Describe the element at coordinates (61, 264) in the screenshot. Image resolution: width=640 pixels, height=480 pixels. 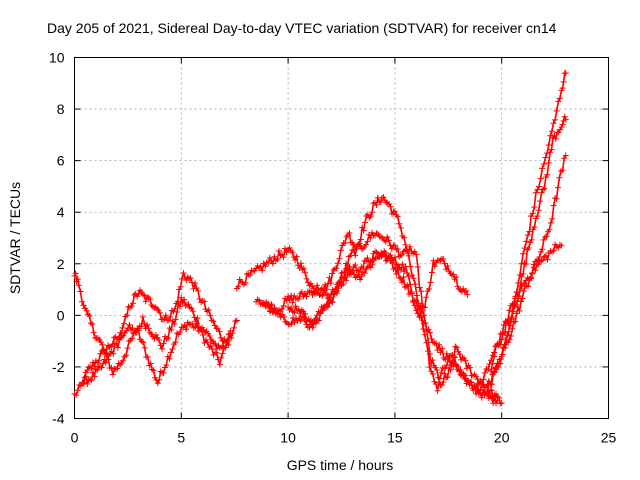
I see `y-tick-label: 2` at that location.